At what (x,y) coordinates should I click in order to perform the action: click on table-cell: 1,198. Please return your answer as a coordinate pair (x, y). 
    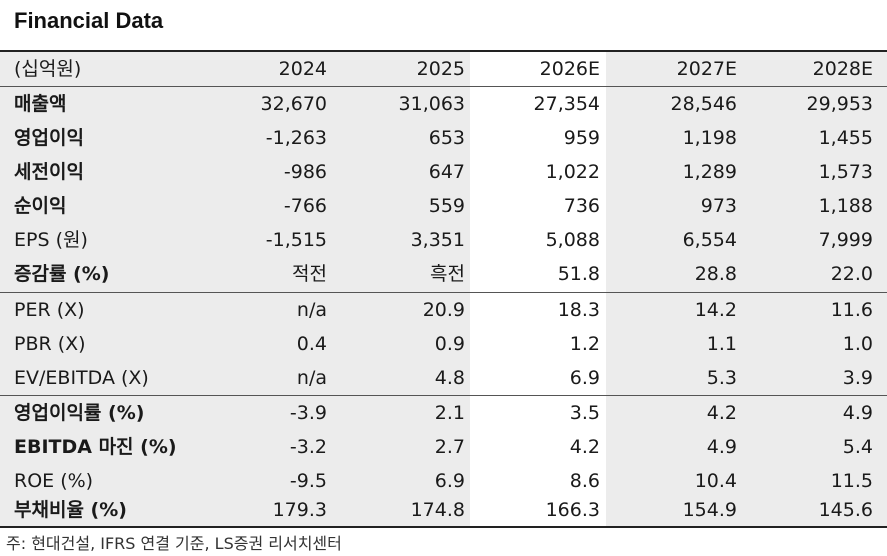
    Looking at the image, I should click on (709, 138).